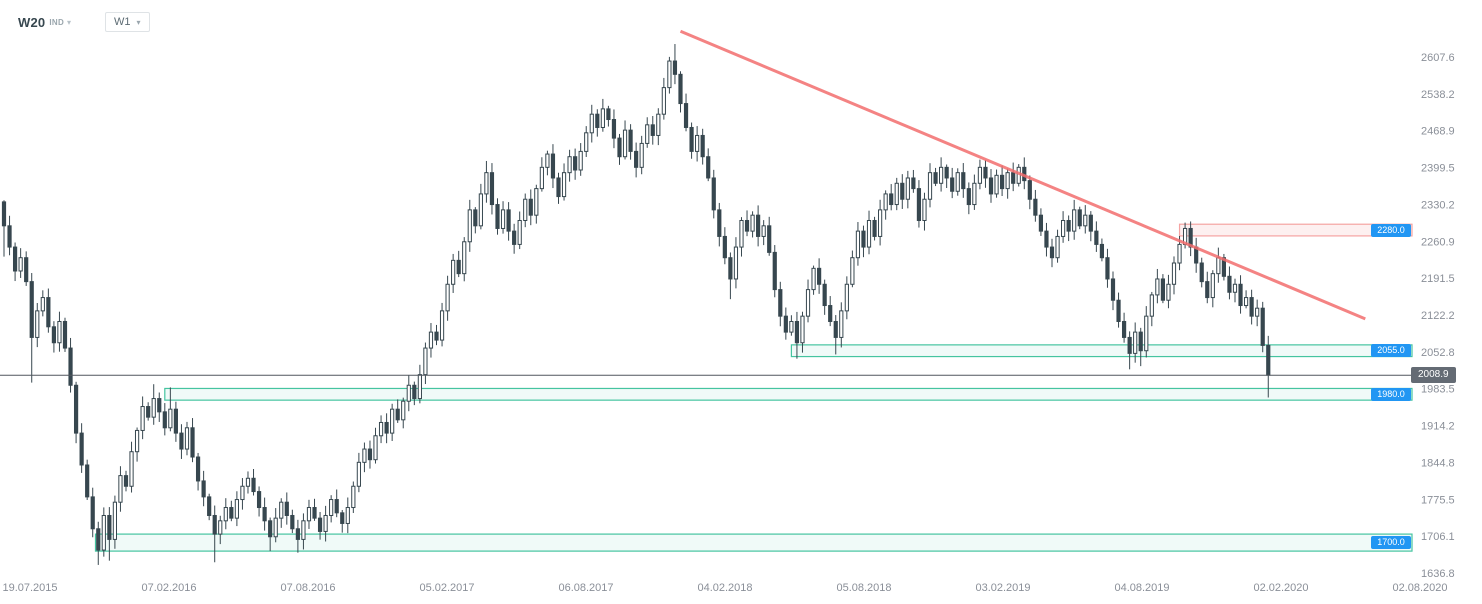 This screenshot has height=604, width=1482. What do you see at coordinates (57, 22) in the screenshot?
I see `instrument-type-label: IND` at bounding box center [57, 22].